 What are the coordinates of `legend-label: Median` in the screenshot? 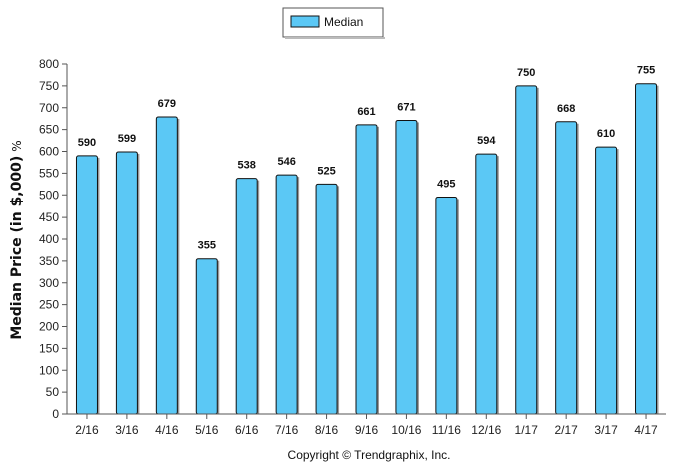 It's located at (343, 22).